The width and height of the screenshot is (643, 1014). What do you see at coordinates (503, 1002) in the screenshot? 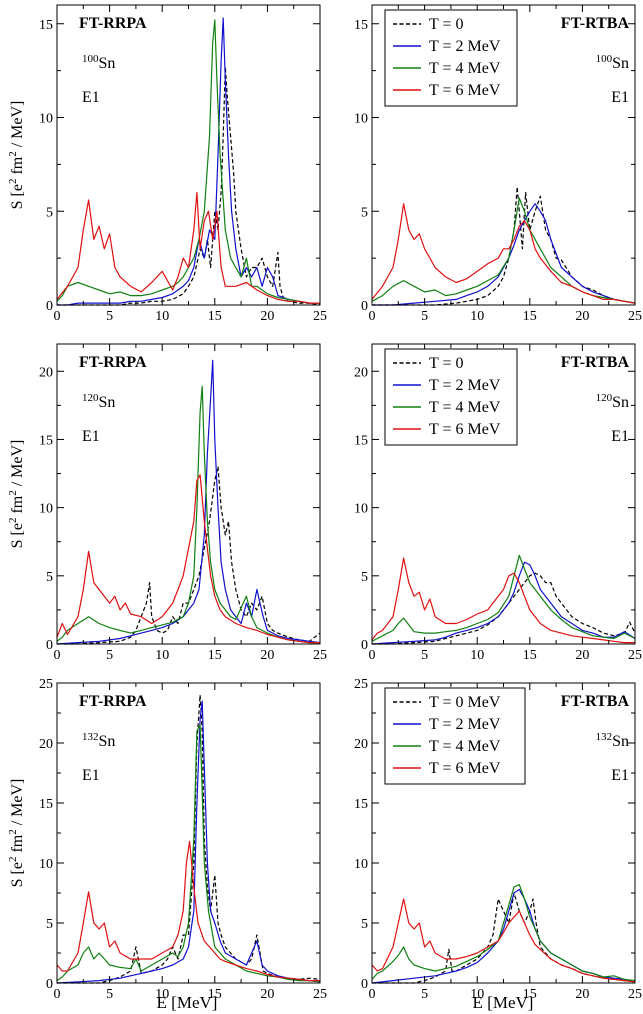
I see `x-axis-label-right: E [MeV]` at bounding box center [503, 1002].